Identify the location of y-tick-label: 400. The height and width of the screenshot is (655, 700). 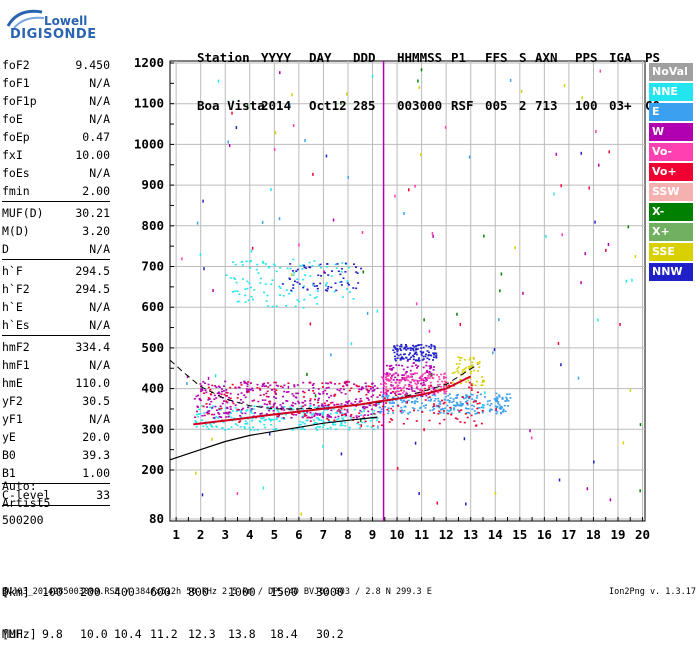
(152, 388).